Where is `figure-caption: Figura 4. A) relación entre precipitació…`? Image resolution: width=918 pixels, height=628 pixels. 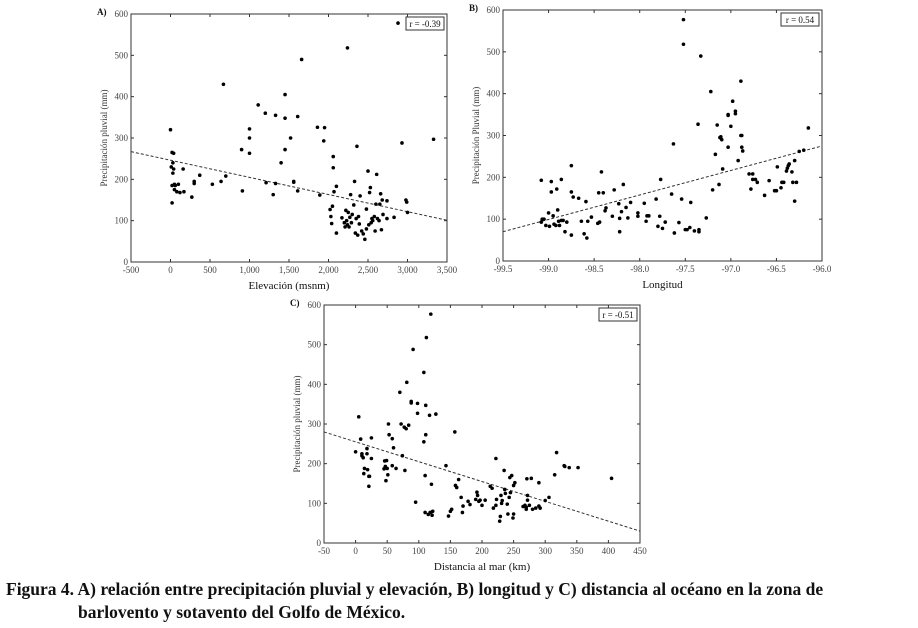 figure-caption: Figura 4. A) relación entre precipitació… is located at coordinates (461, 601).